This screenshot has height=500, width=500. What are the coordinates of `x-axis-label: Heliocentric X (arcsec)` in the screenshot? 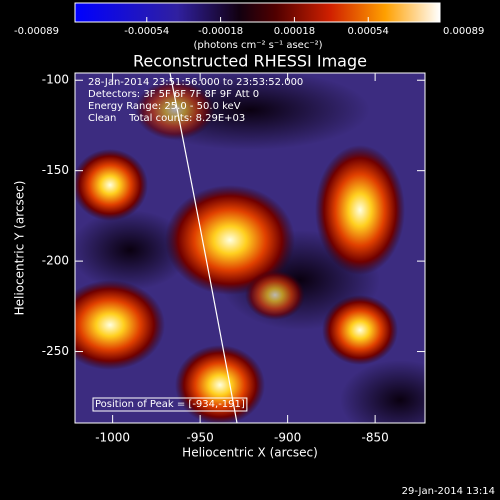 It's located at (250, 453).